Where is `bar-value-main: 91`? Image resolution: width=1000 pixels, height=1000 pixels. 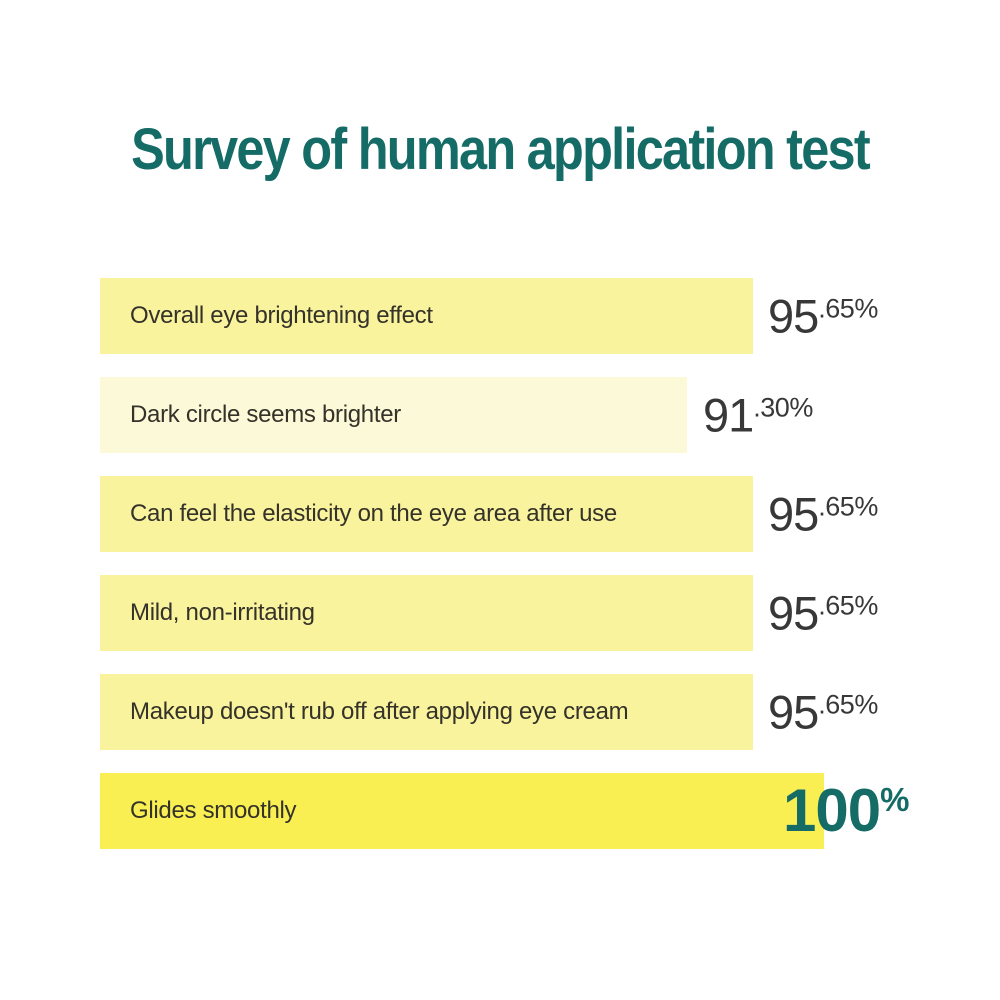
bar-value-main: 91 is located at coordinates (728, 415).